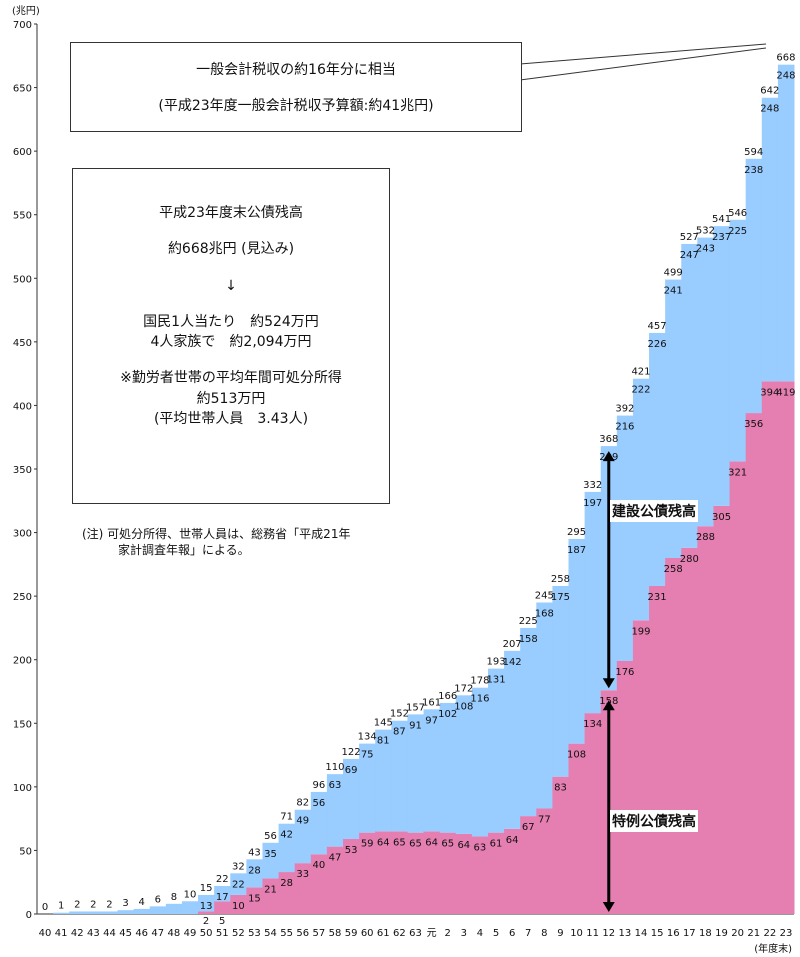 This screenshot has width=800, height=957. I want to click on total-value-label: 457, so click(657, 326).